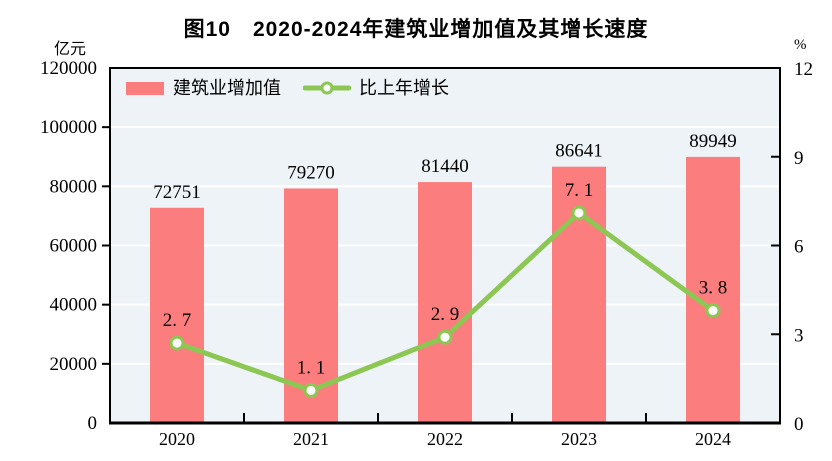 This screenshot has width=832, height=461. What do you see at coordinates (445, 439) in the screenshot?
I see `x-axis-label-2022: 2022` at bounding box center [445, 439].